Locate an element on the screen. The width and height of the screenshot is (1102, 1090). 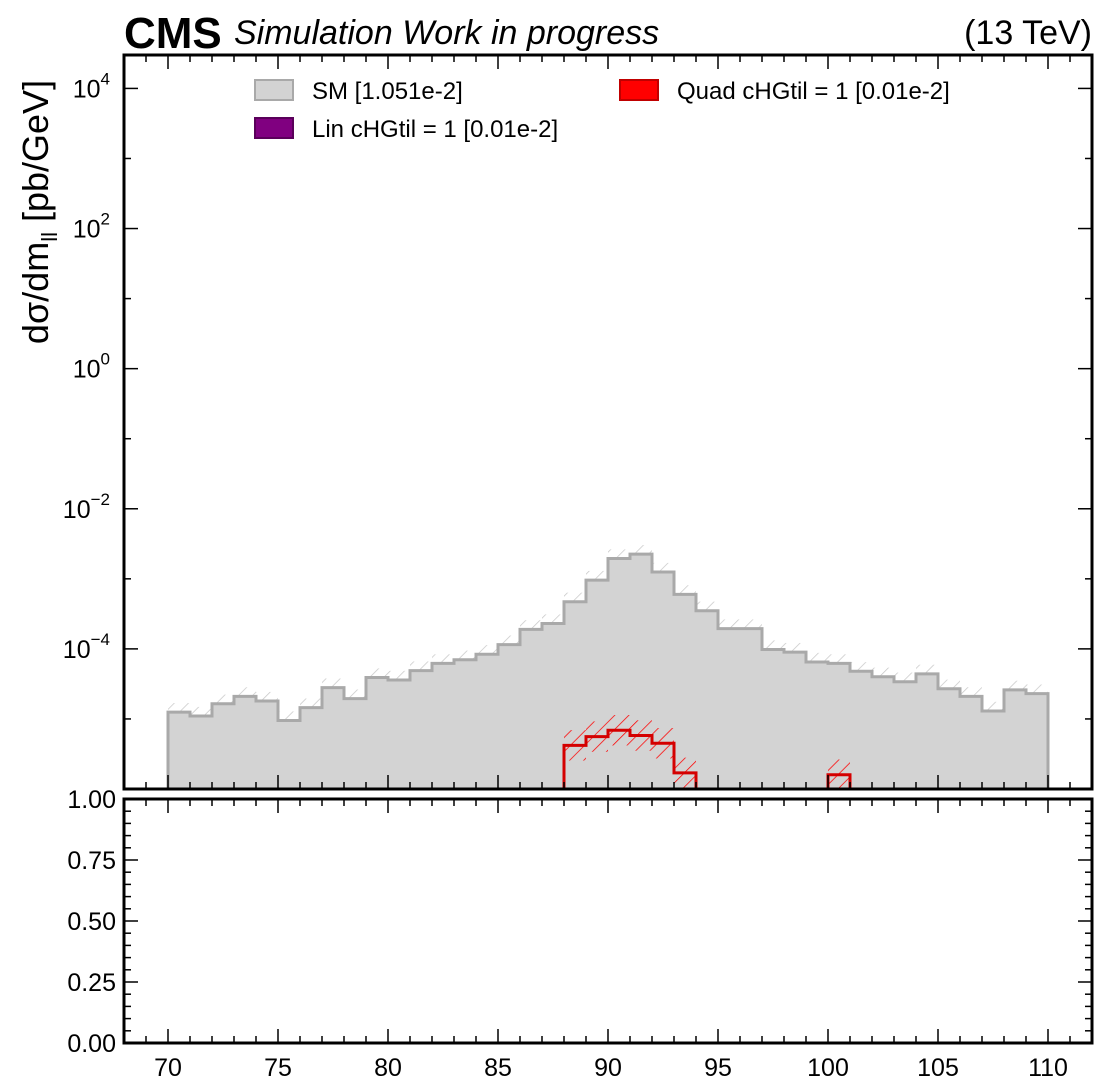
ratio-y-tick-label: 0.25 is located at coordinates (91, 983).